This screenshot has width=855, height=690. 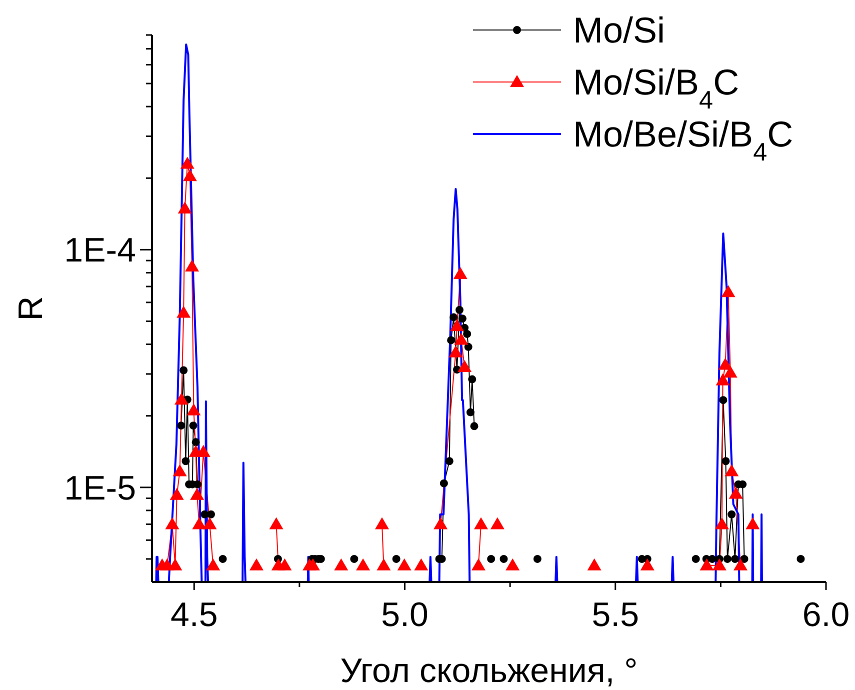 What do you see at coordinates (489, 671) in the screenshot?
I see `x-axis-title: Угол скольжения, °` at bounding box center [489, 671].